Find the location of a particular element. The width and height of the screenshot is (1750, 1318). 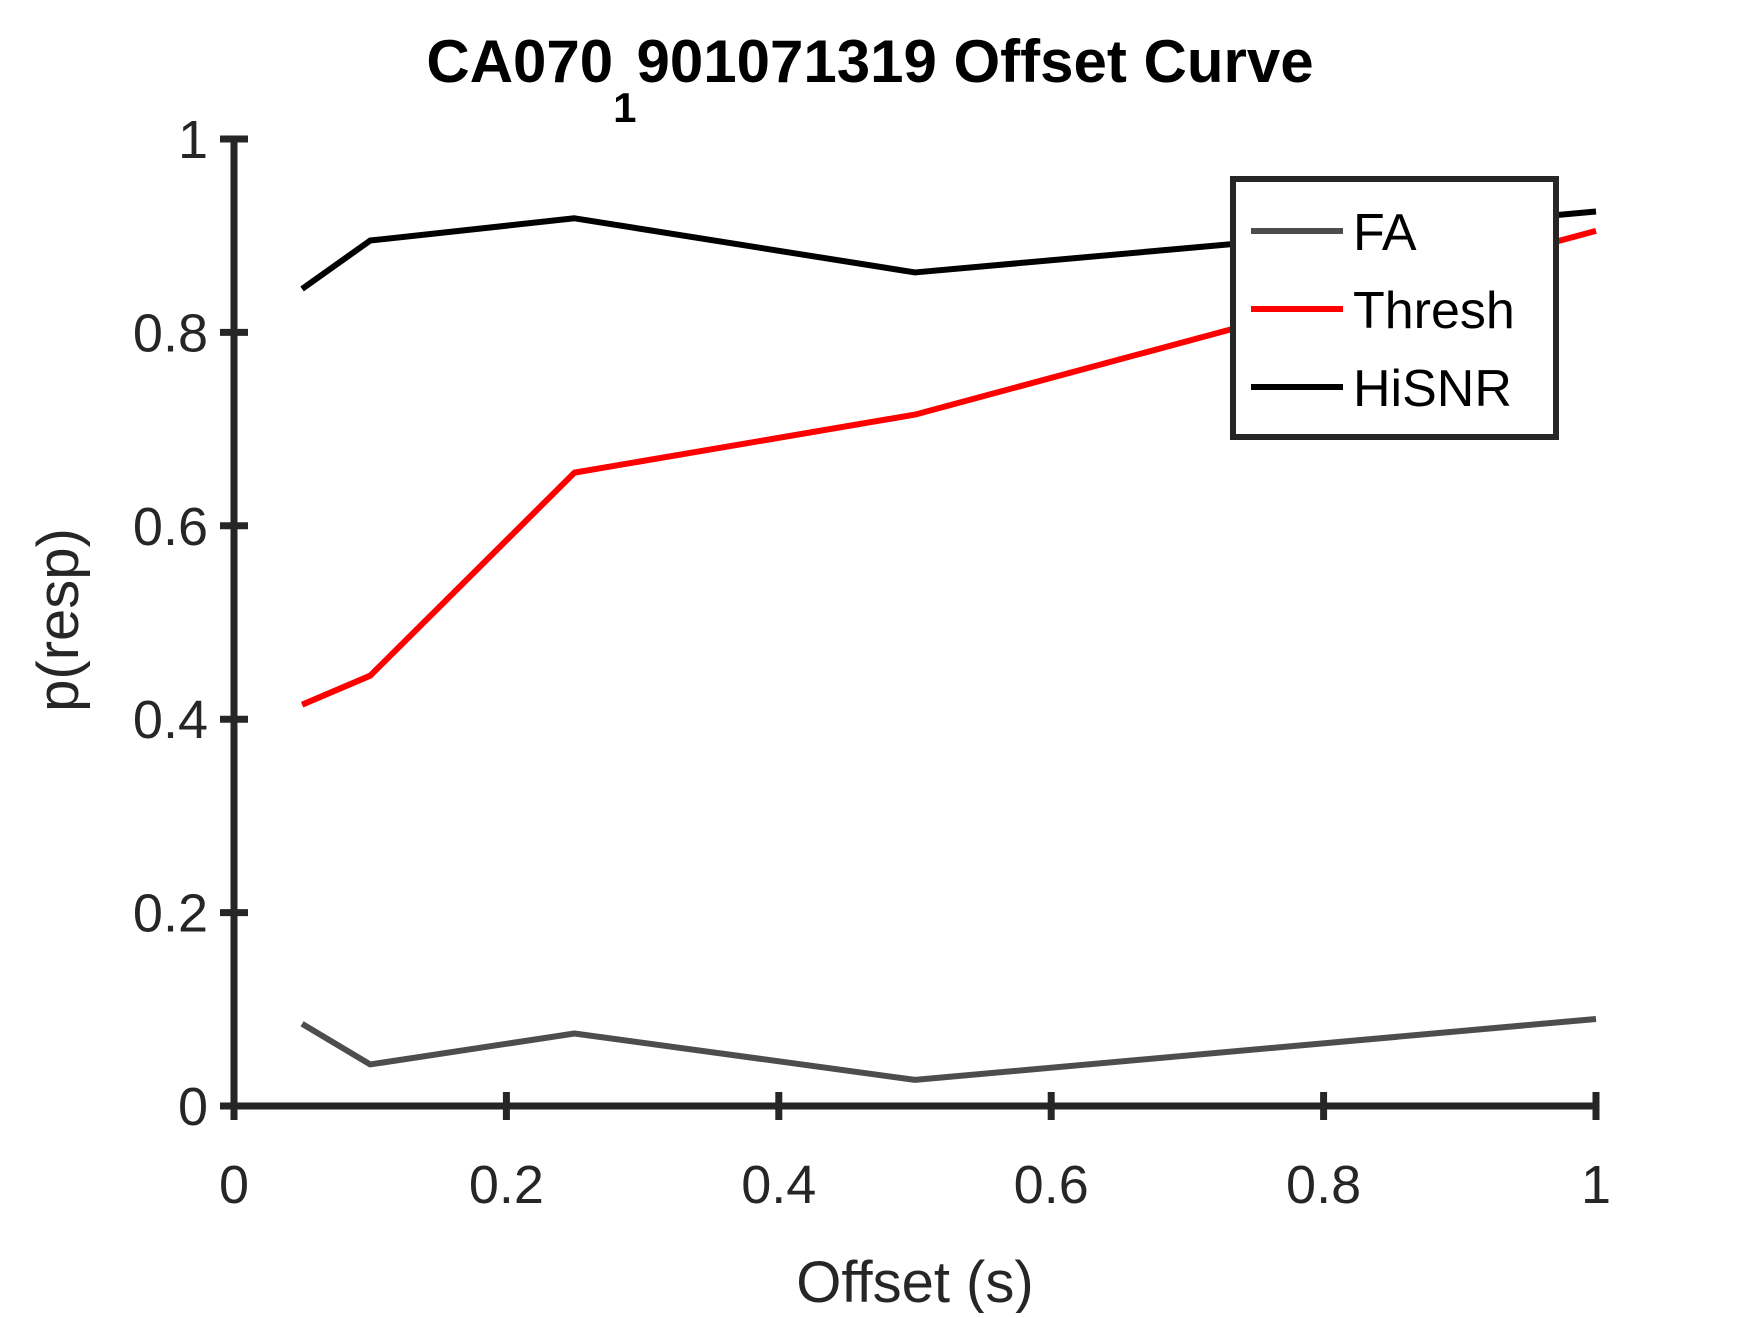

chart-title-subscript: 1 is located at coordinates (624, 107).